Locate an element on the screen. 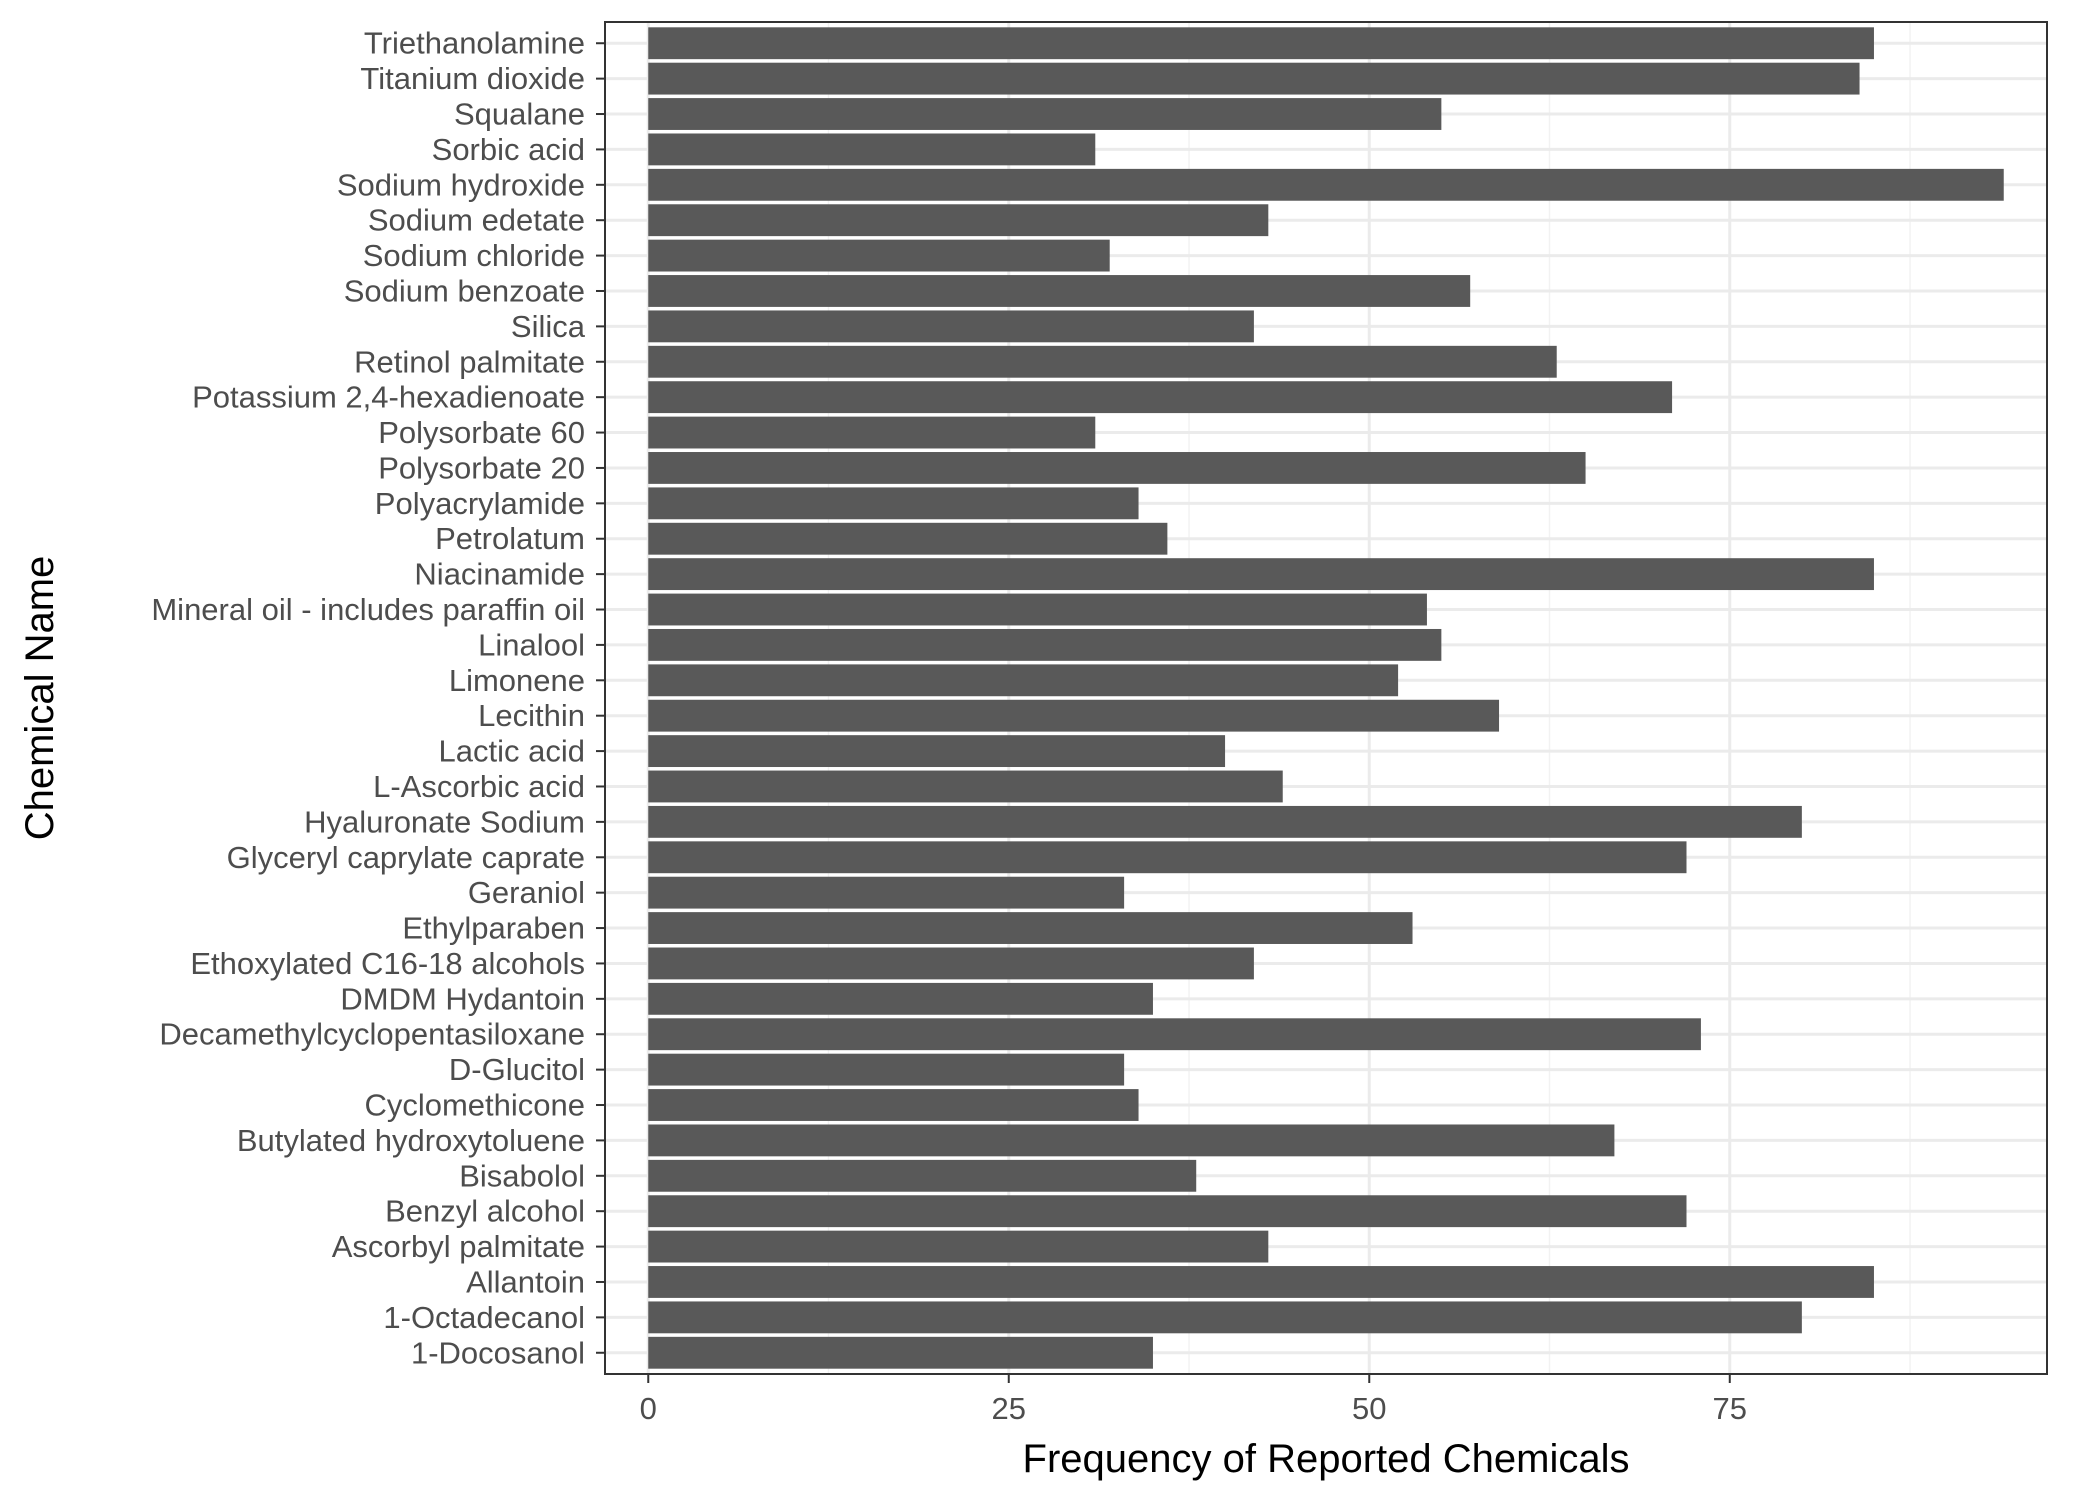 The image size is (2100, 1505). x-tick-label: 0 is located at coordinates (648, 1408).